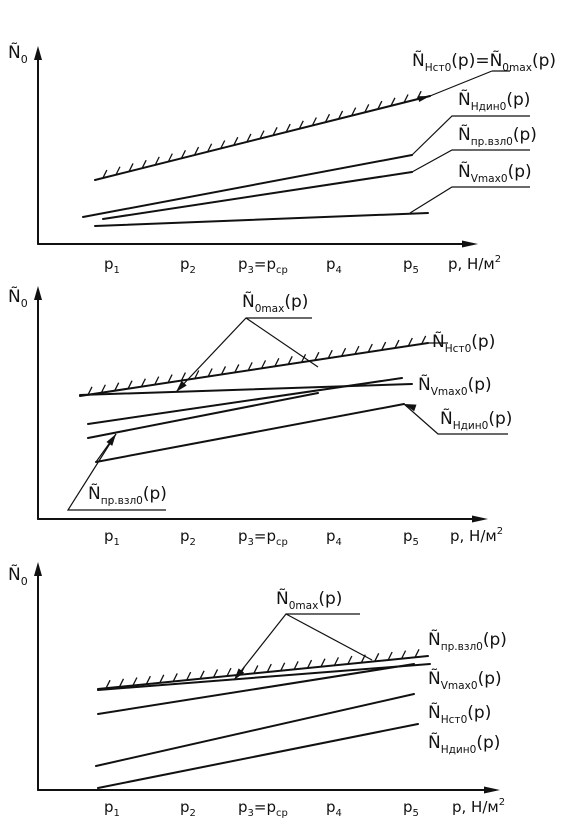 The height and width of the screenshot is (830, 571). I want to click on label-nst0-eq-n0max: ÑНст0(p)=Ñ0max(p), so click(484, 61).